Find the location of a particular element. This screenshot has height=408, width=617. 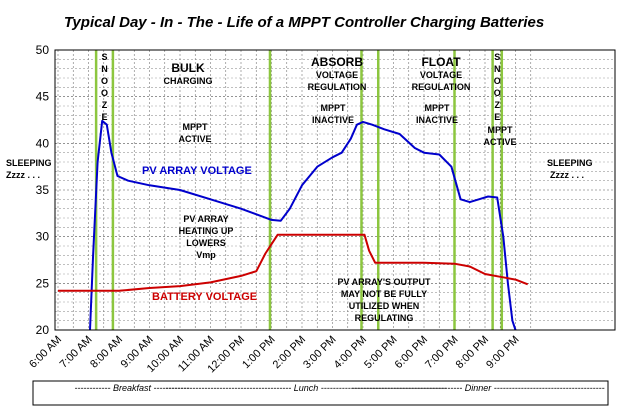

x-tick-label: 6:00 PM is located at coordinates (411, 352).